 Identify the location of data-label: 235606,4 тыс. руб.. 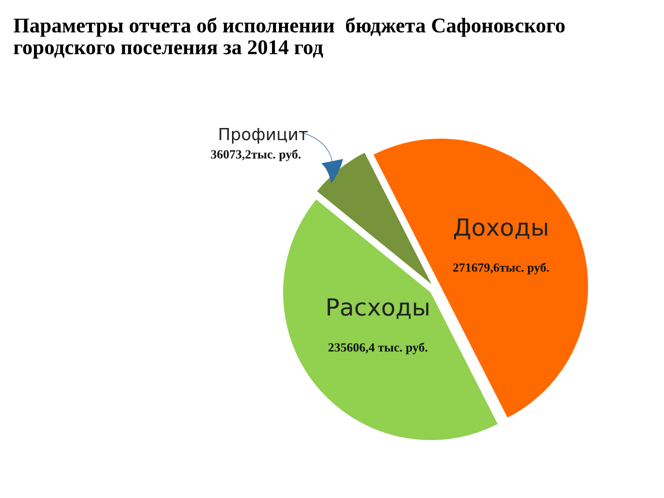
(378, 348).